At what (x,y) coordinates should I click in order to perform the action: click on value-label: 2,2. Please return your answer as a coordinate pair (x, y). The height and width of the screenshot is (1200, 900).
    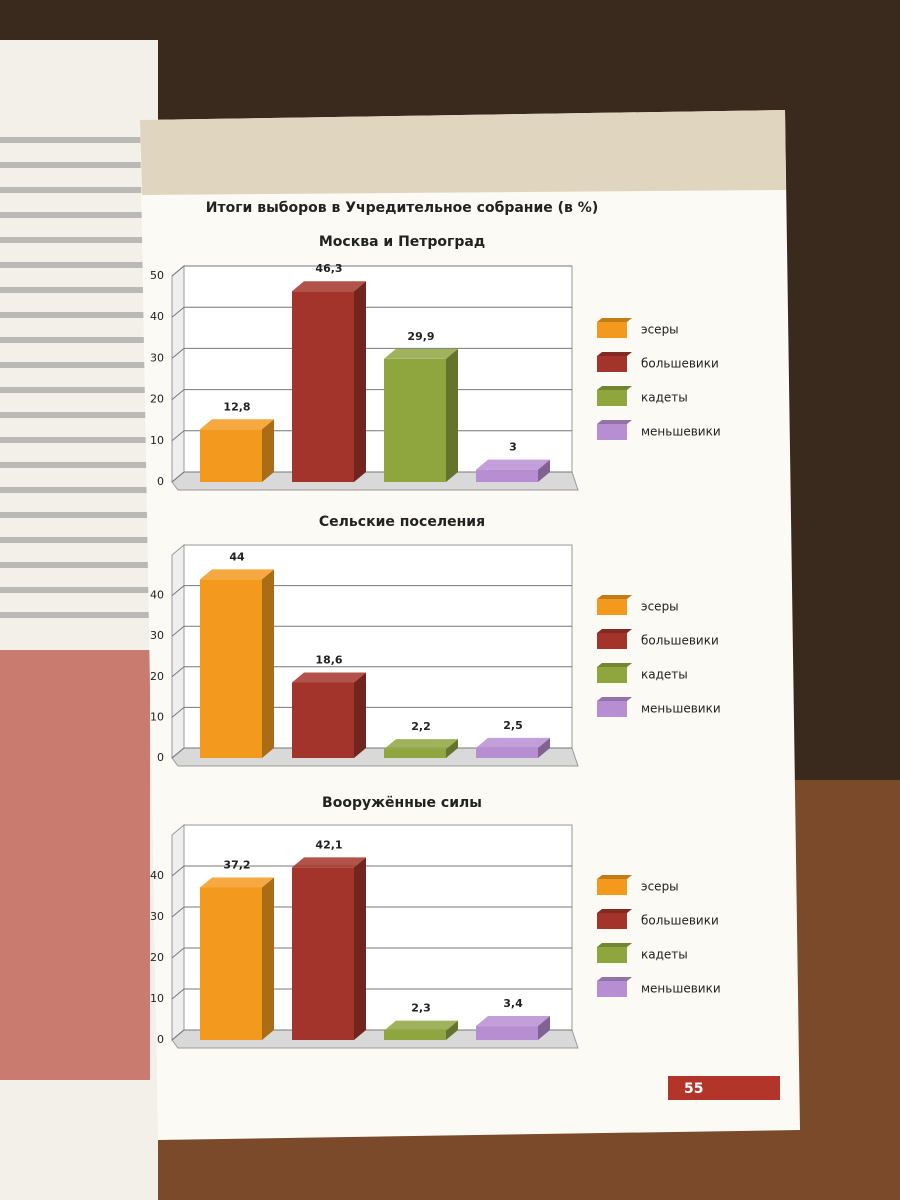
    Looking at the image, I should click on (421, 726).